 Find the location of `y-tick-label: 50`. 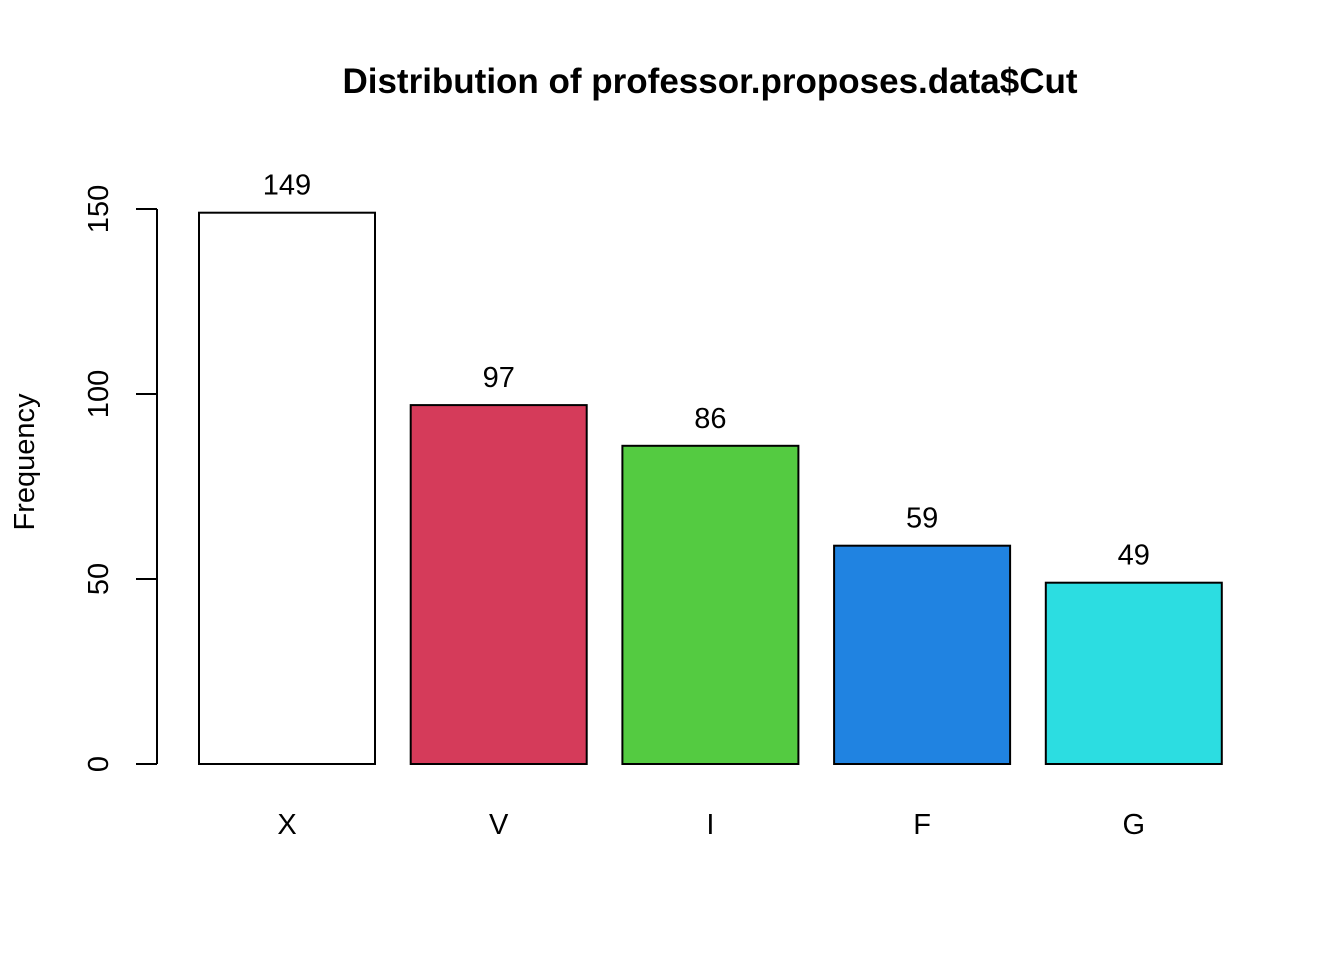

y-tick-label: 50 is located at coordinates (99, 579).